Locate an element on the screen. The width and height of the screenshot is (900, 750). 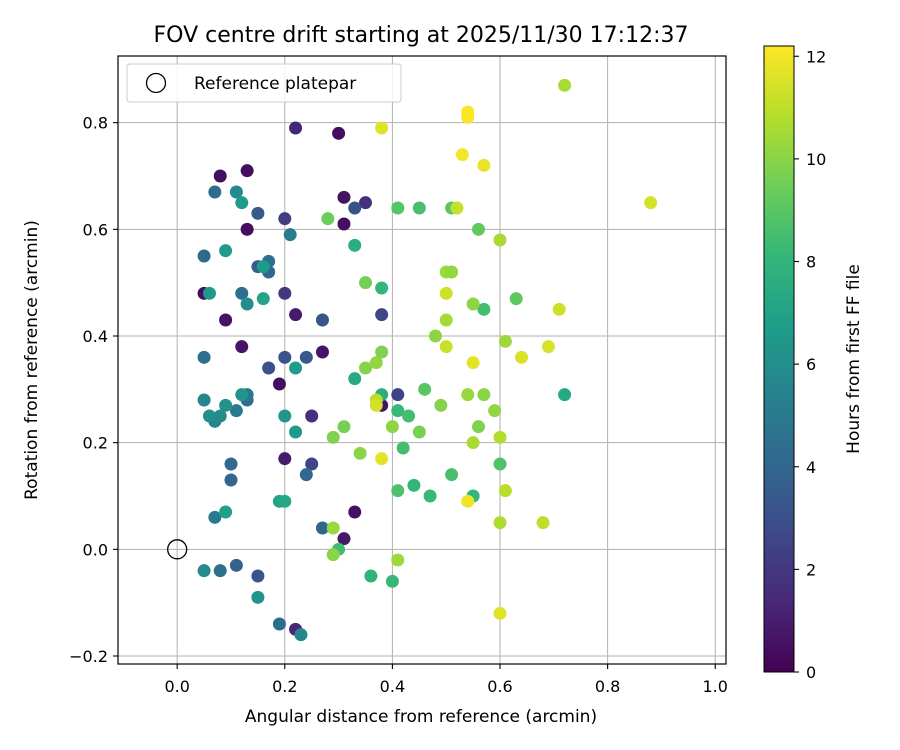
legend-reference-marker is located at coordinates (156, 83).